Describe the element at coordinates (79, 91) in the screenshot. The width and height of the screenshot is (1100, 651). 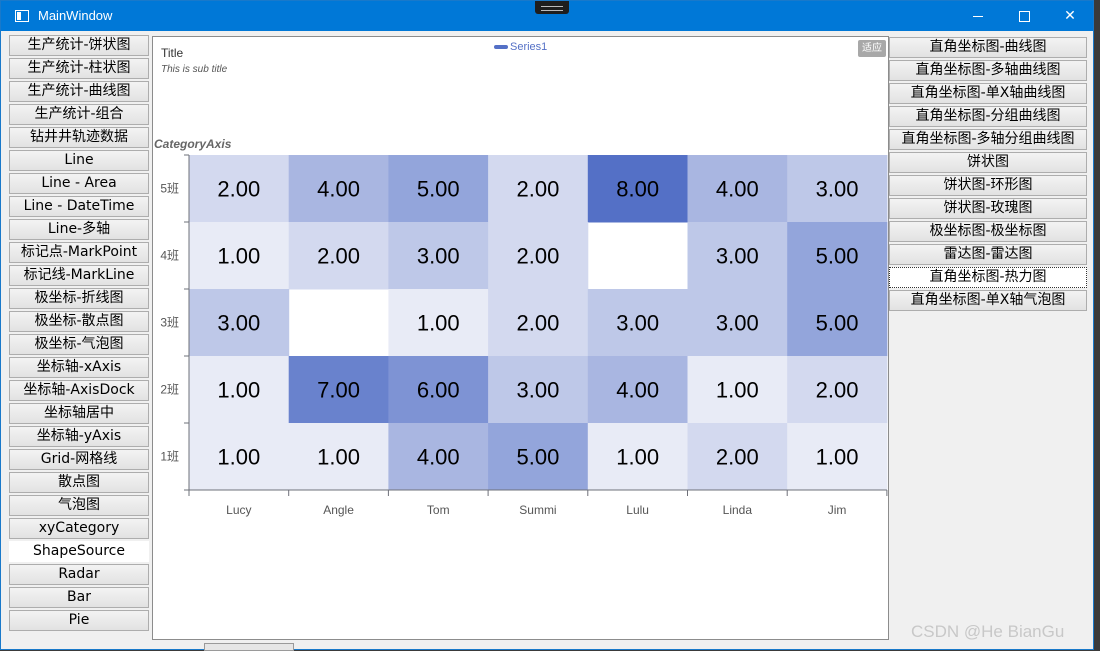
I see `left-nav-button-2: 生产统计-曲线图` at that location.